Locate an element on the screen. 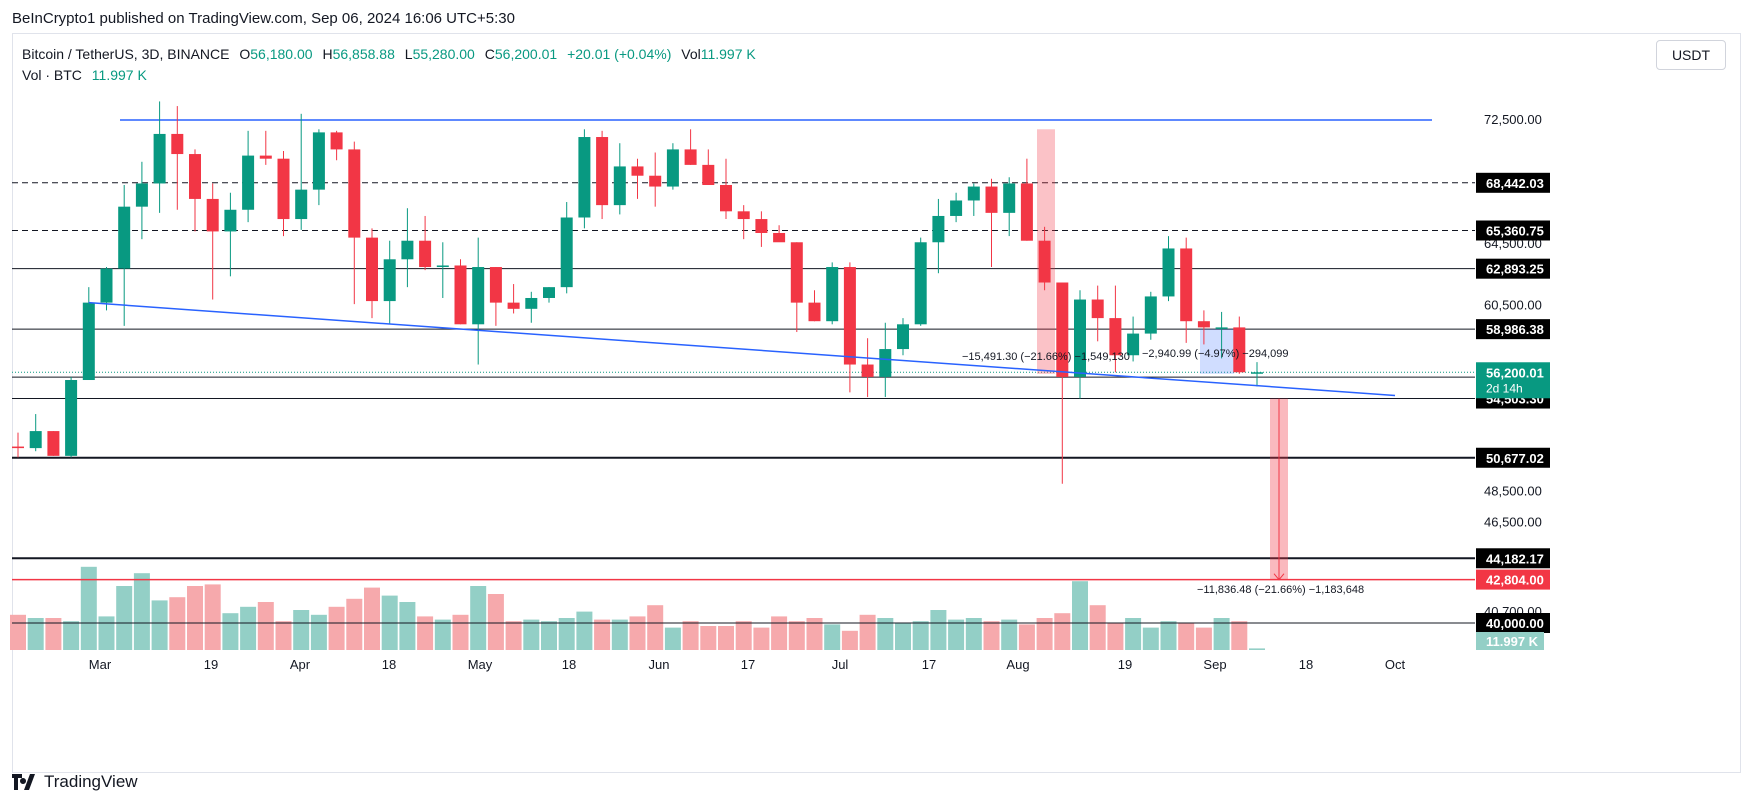 This screenshot has width=1755, height=806. measure-label-projection: −11,836.48 (−21.66%) −1,183,648 is located at coordinates (1280, 590).